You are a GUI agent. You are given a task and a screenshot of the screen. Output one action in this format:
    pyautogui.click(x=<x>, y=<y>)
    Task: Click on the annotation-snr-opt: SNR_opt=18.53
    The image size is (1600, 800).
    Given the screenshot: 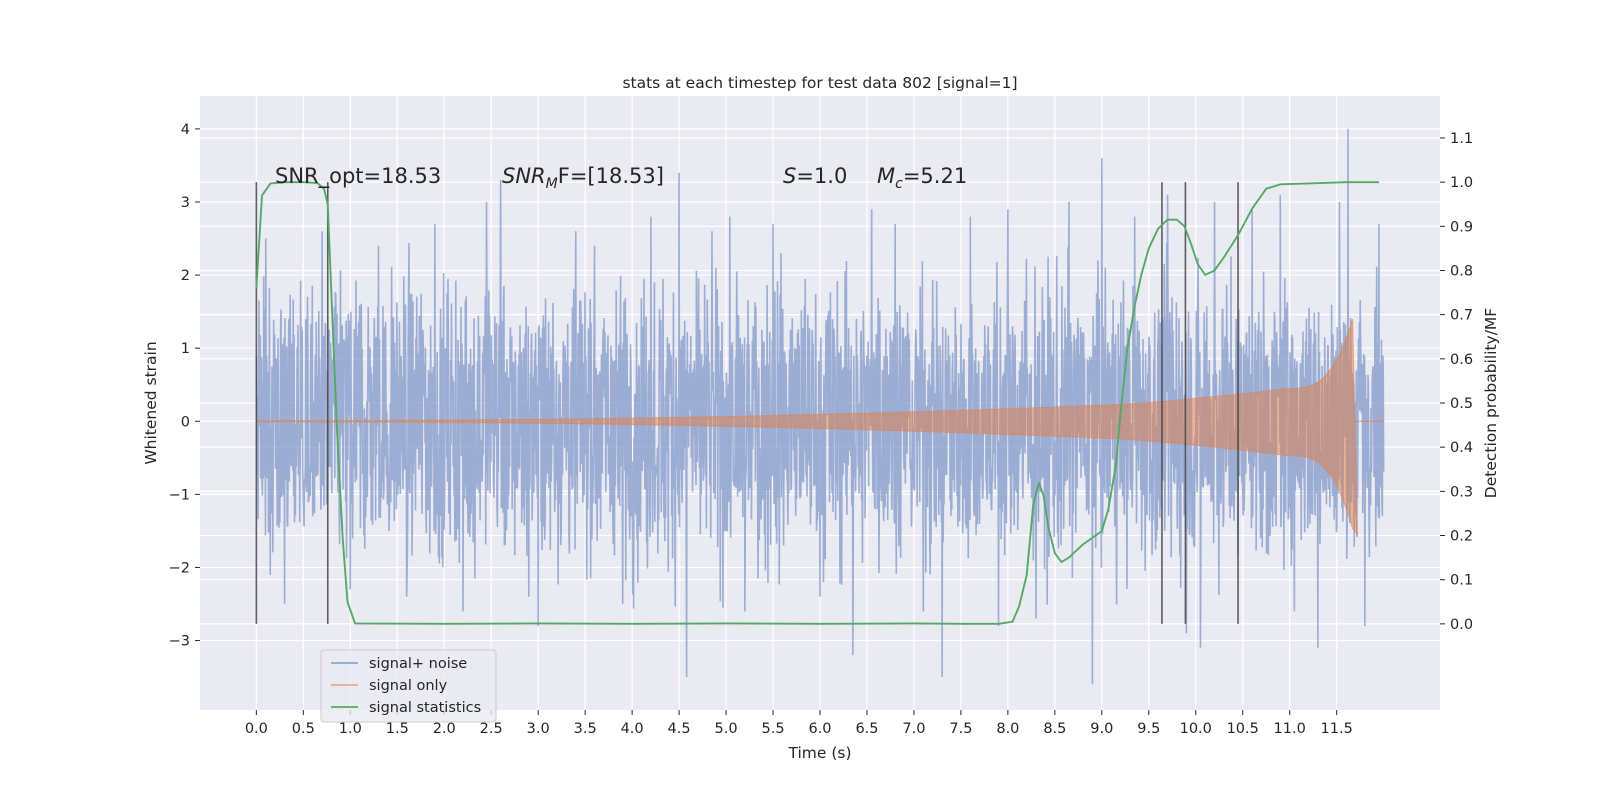 What is the action you would take?
    pyautogui.click(x=358, y=176)
    